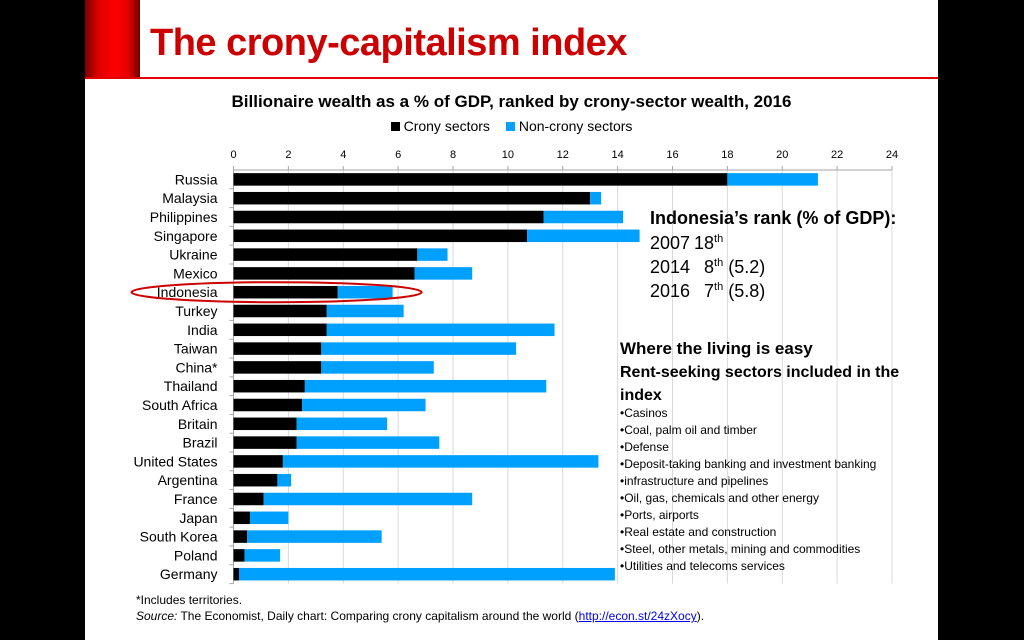  What do you see at coordinates (180, 405) in the screenshot?
I see `category-label: South Africa` at bounding box center [180, 405].